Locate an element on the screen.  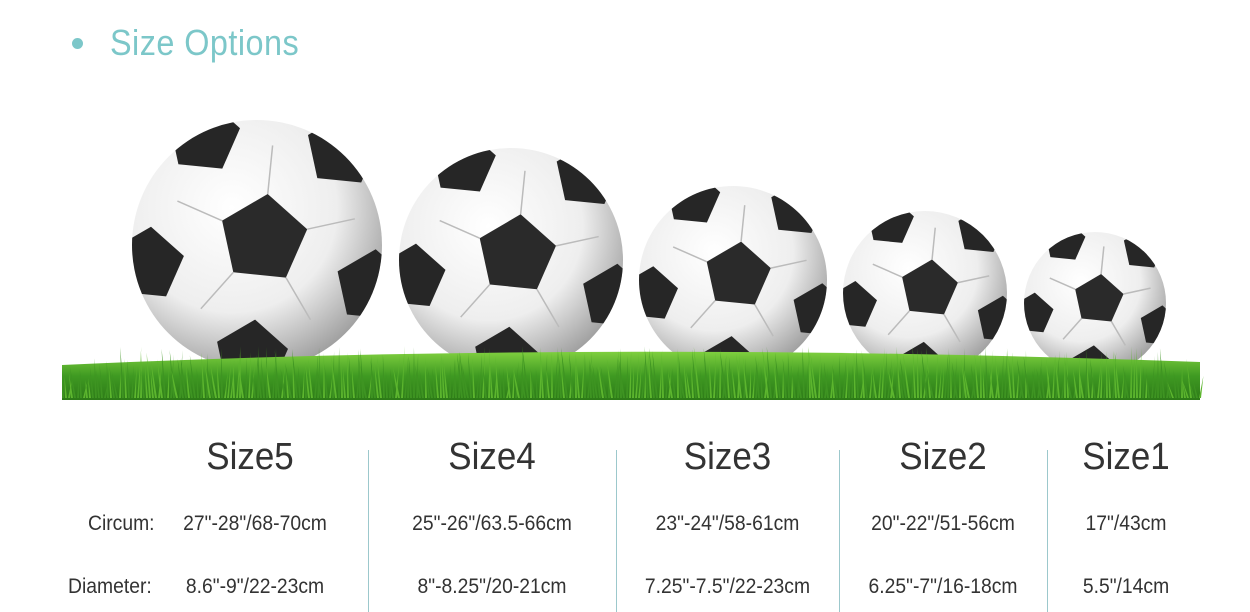
size-name: Size5 is located at coordinates (250, 457).